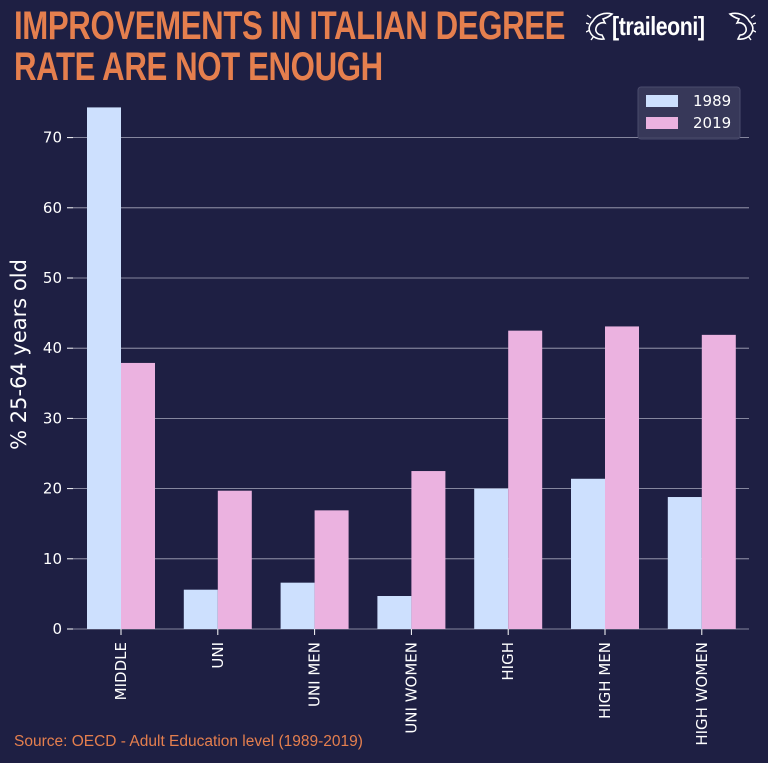 Image resolution: width=768 pixels, height=763 pixels. What do you see at coordinates (52, 489) in the screenshot?
I see `y-tick-label: 20` at bounding box center [52, 489].